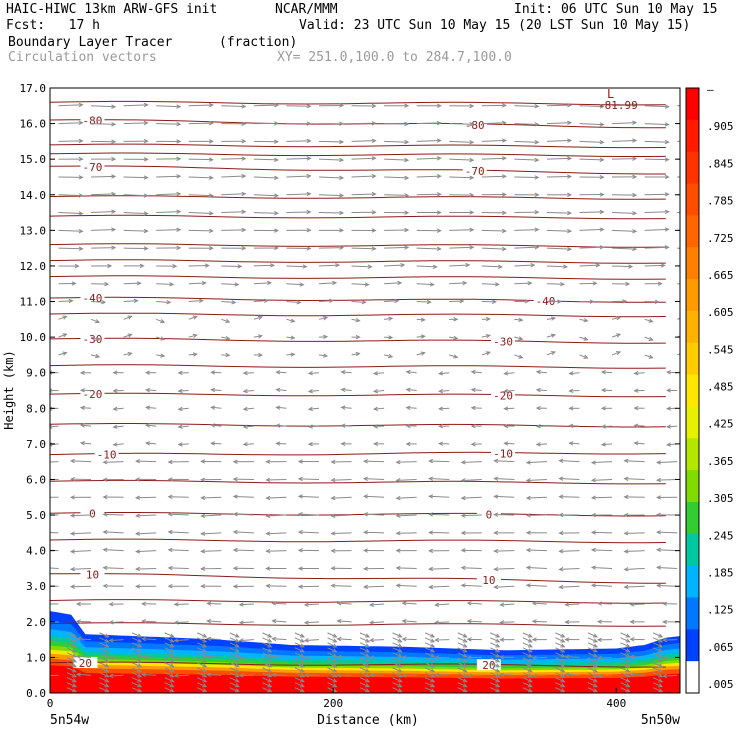 This screenshot has height=740, width=740. Describe the element at coordinates (82, 57) in the screenshot. I see `vector-caption: Circulation vectors` at that location.